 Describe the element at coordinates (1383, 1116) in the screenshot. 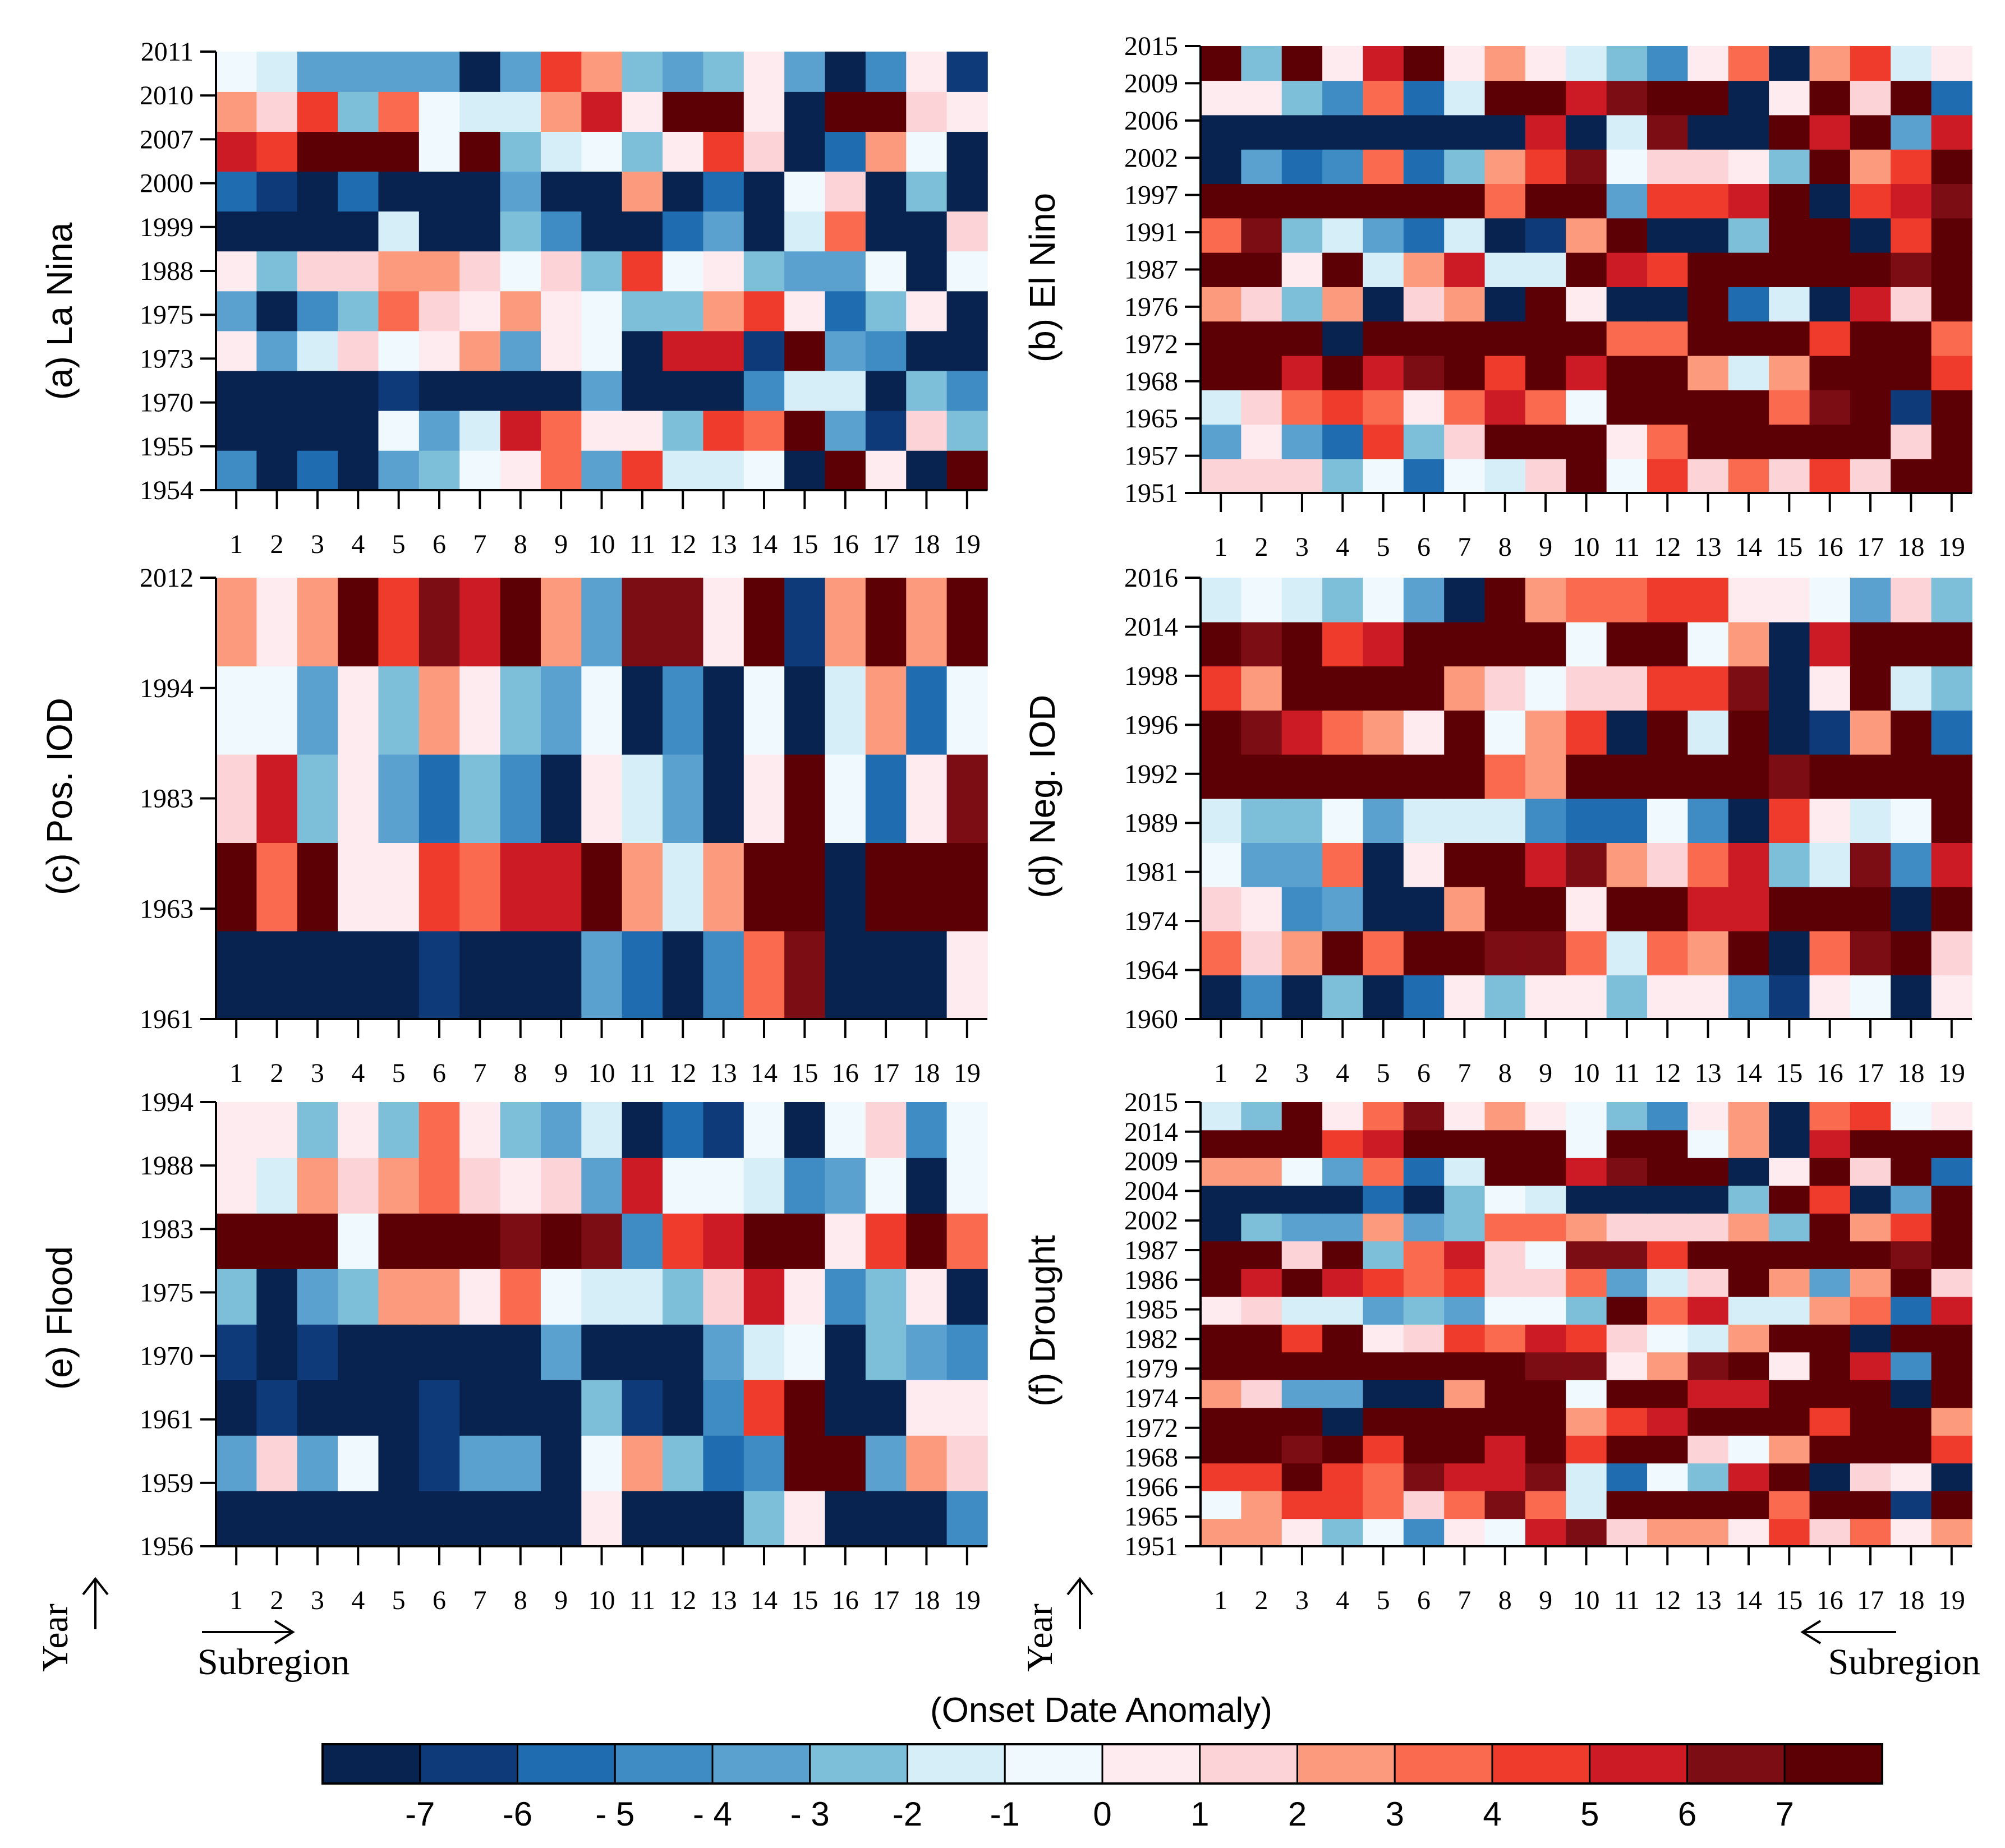

I see `heat-cell-f-2015-r5` at that location.